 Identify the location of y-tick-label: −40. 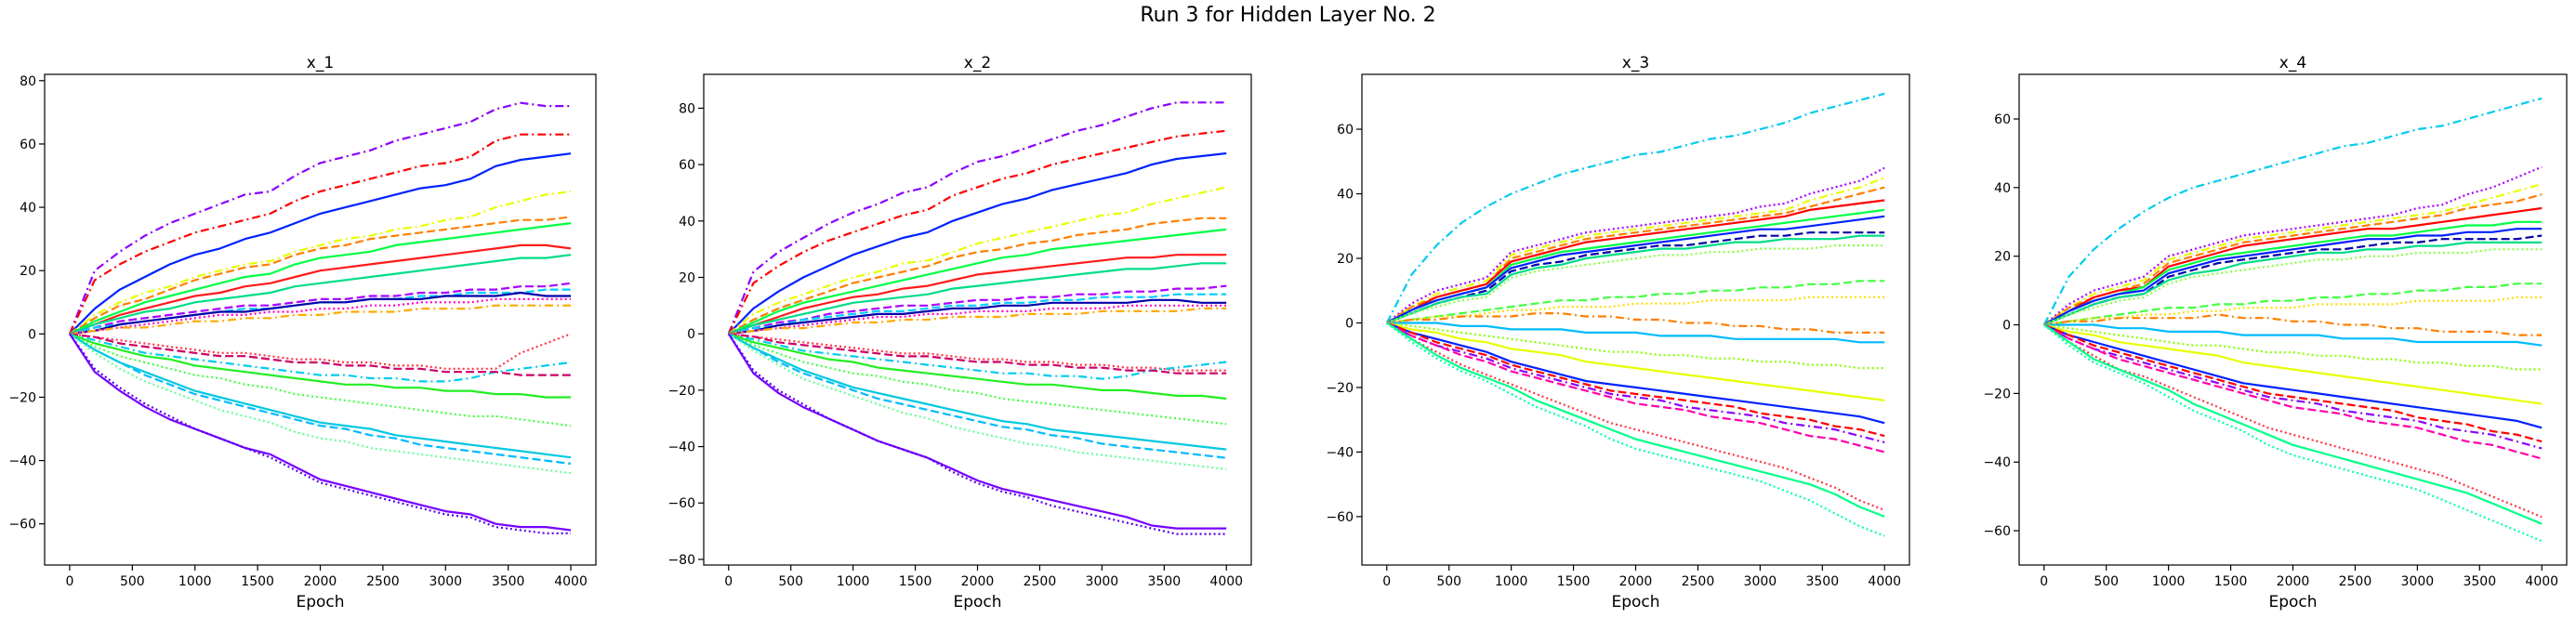
(1997, 462).